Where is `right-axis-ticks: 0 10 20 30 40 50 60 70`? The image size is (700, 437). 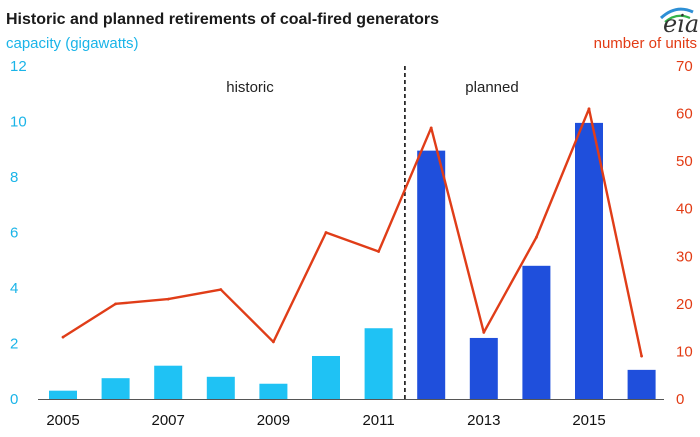 right-axis-ticks: 0 10 20 30 40 50 60 70 is located at coordinates (684, 233).